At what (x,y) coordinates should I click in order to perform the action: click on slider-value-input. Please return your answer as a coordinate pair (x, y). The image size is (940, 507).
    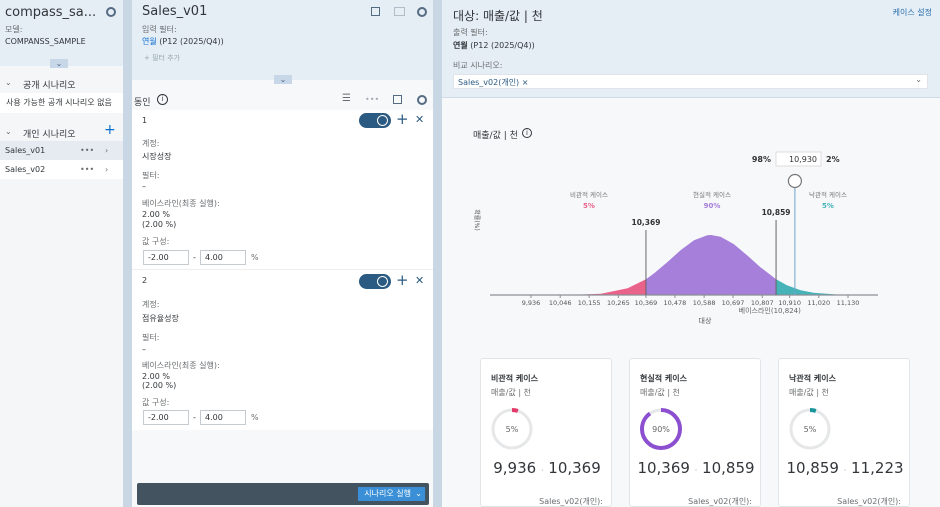
    Looking at the image, I should click on (798, 159).